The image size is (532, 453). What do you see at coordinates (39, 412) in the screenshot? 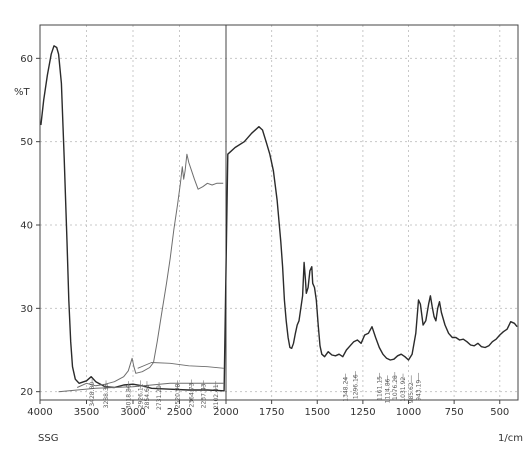
I see `x-tick-label-4000: 4000` at bounding box center [39, 412].